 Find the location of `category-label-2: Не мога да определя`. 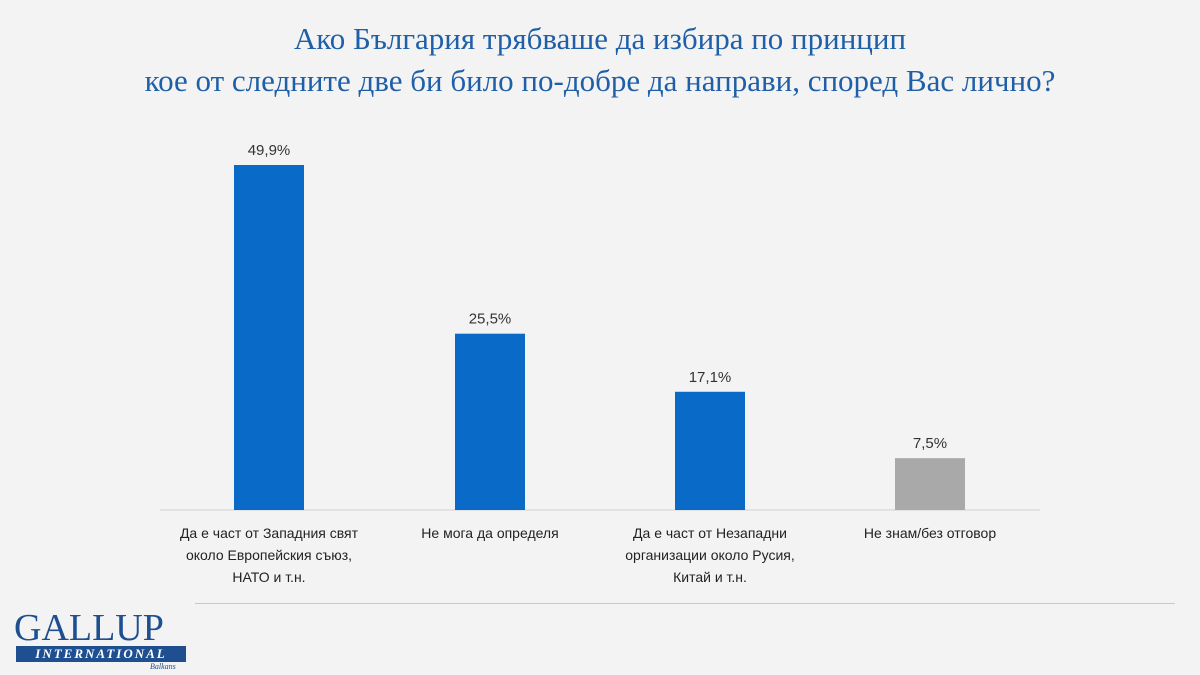

category-label-2: Не мога да определя is located at coordinates (490, 533).